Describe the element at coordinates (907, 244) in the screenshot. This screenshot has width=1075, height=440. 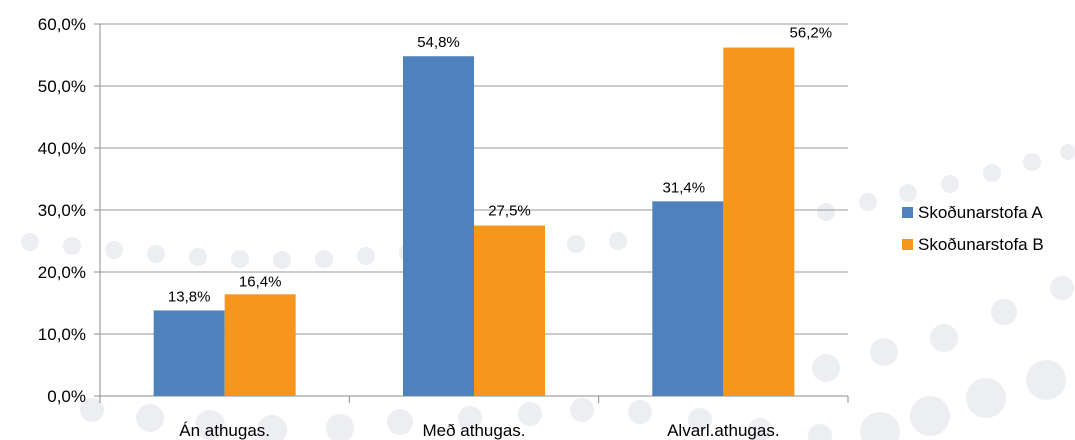
I see `legend-swatch-b` at that location.